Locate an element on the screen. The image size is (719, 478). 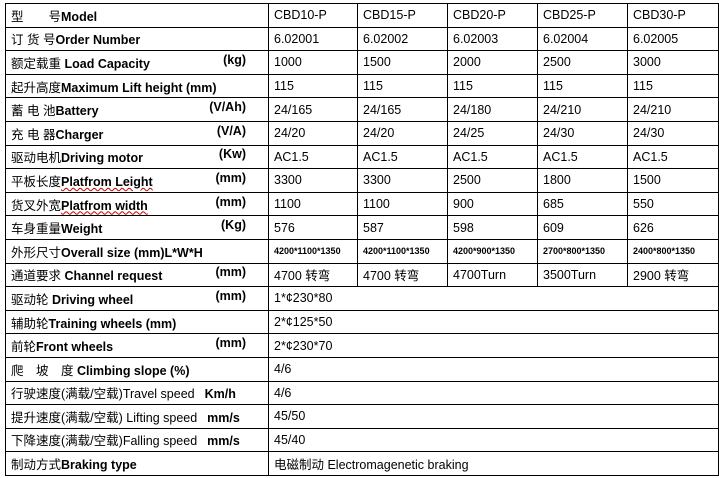
value-cell: CBD20-P is located at coordinates (492, 15).